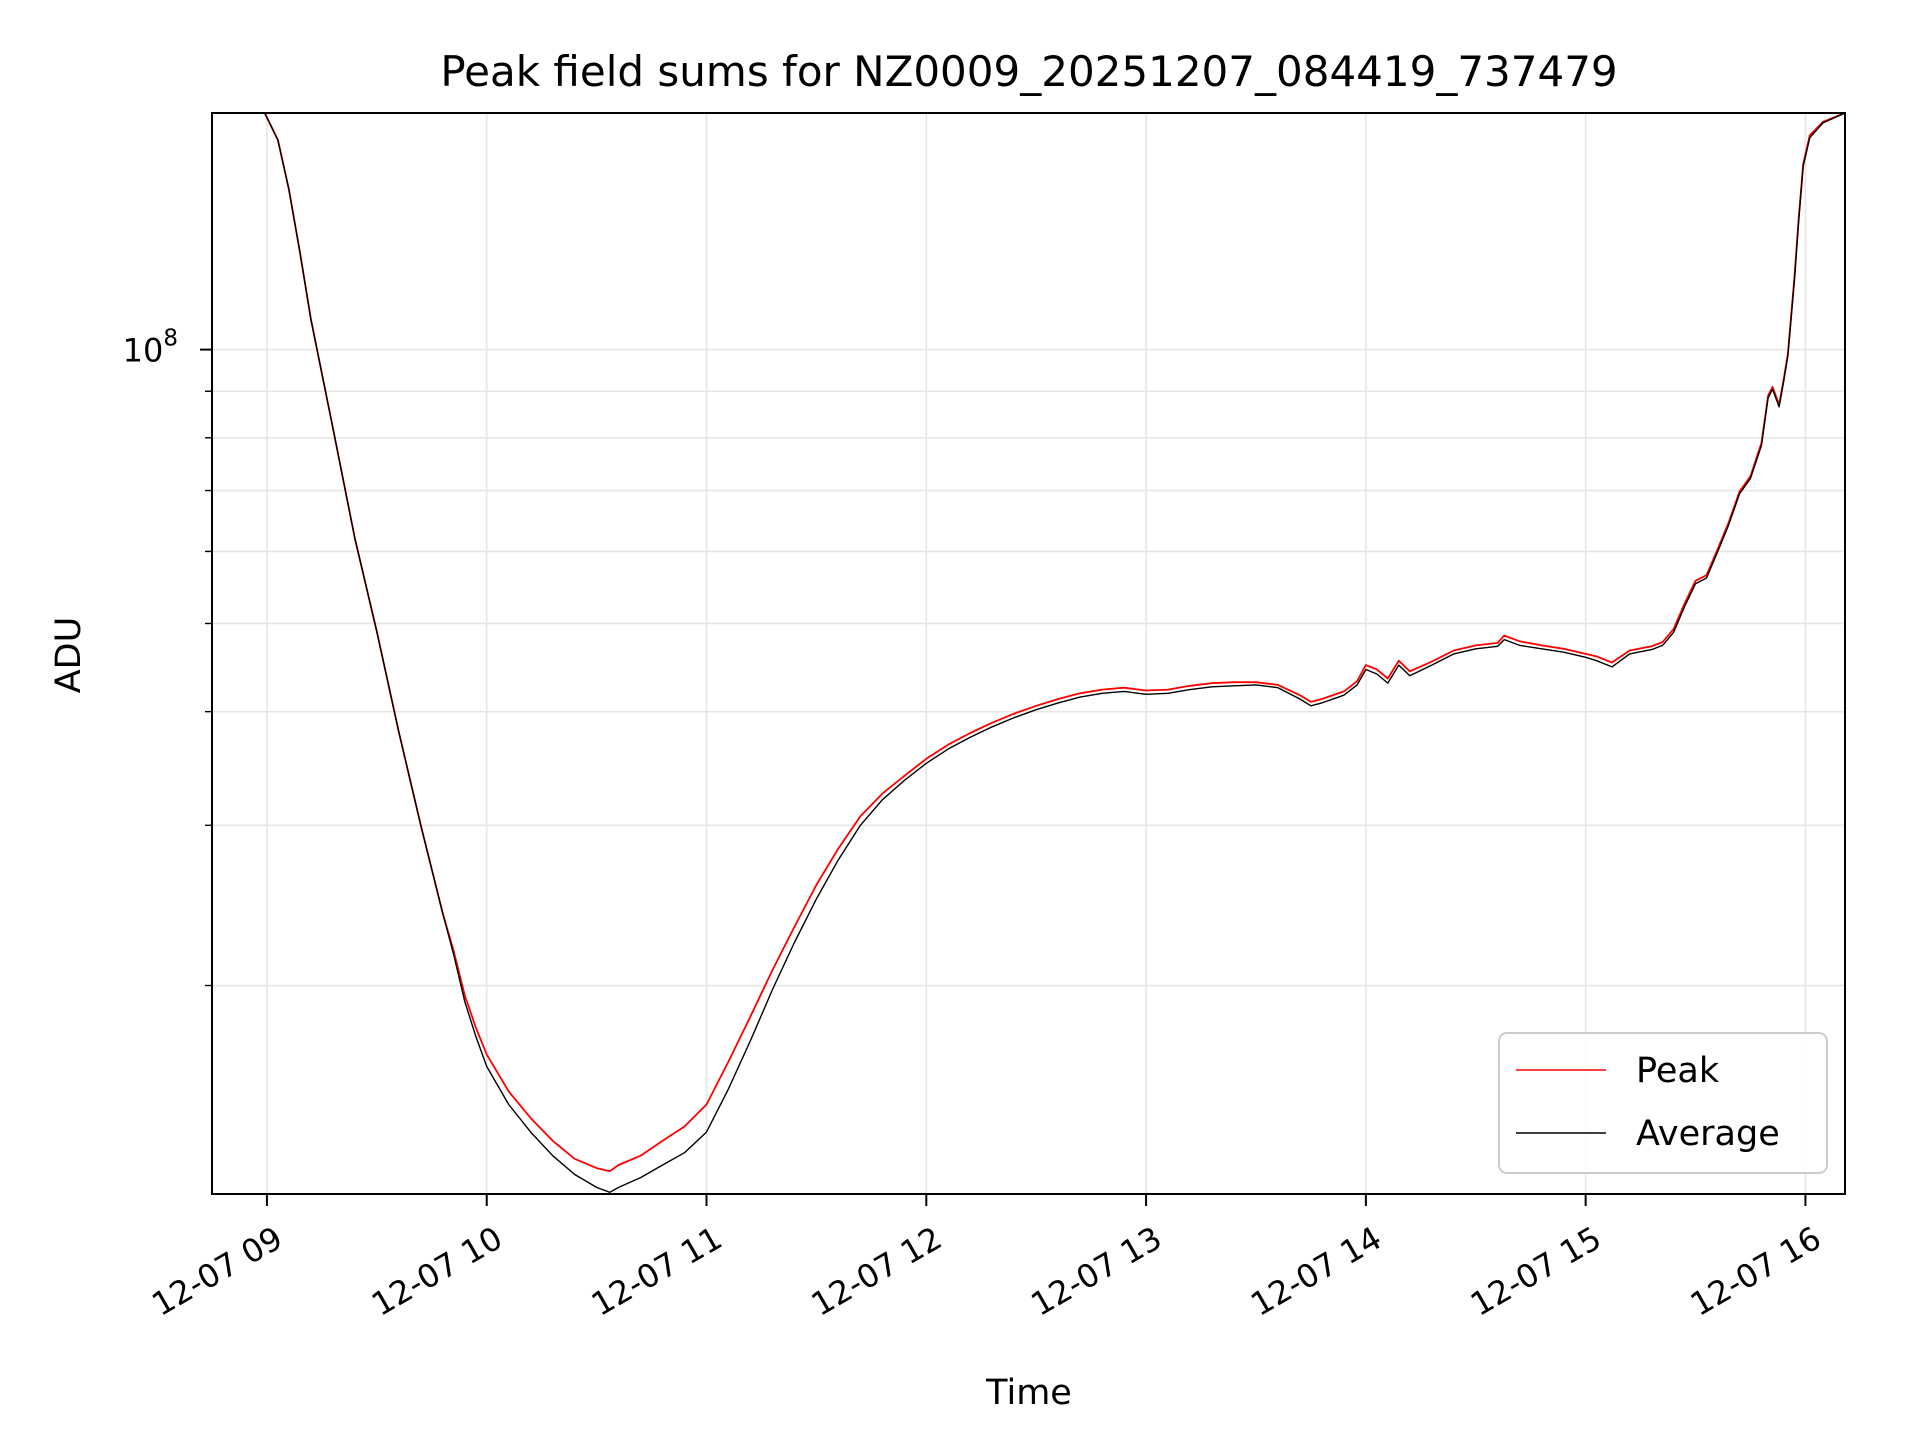 Image resolution: width=1920 pixels, height=1440 pixels. What do you see at coordinates (69, 655) in the screenshot?
I see `y-axis-title: ADU` at bounding box center [69, 655].